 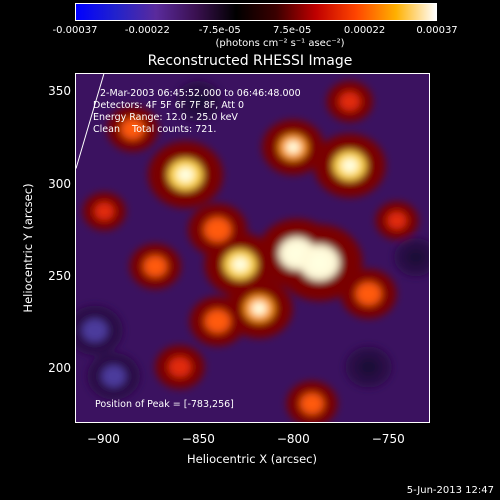 I want to click on y-tick-label: 250, so click(x=59, y=275).